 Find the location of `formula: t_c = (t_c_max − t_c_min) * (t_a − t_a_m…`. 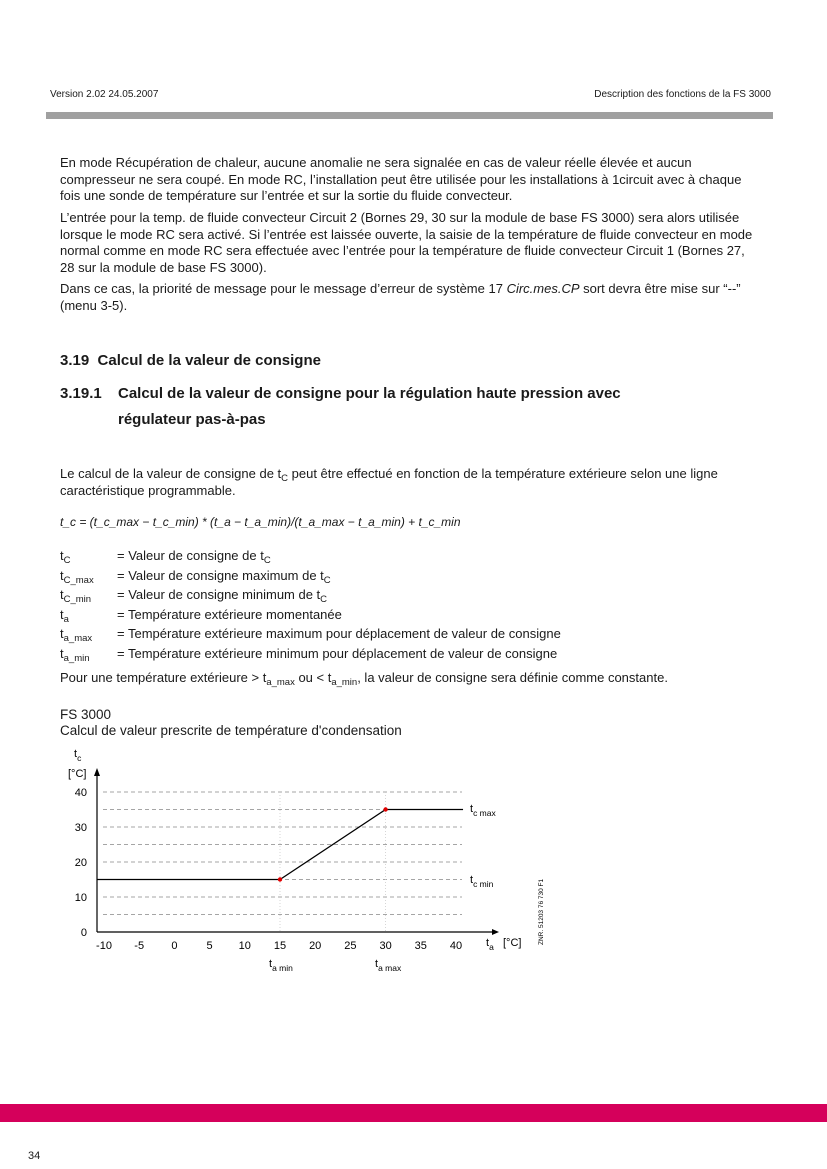

formula: t_c = (t_c_max − t_c_min) * (t_a − t_a_m… is located at coordinates (260, 522).